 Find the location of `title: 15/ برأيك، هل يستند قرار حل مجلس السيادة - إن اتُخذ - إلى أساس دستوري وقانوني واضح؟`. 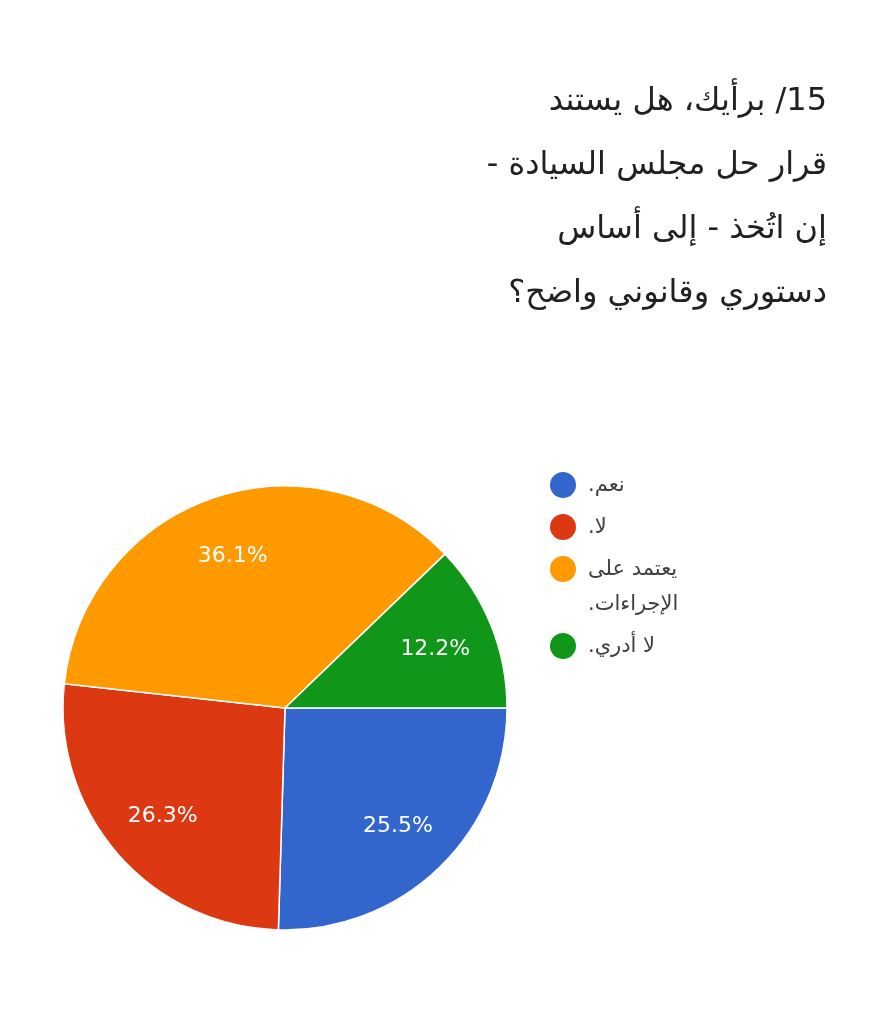

title: 15/ برأيك، هل يستند قرار حل مجلس السيادة - إن اتُخذ - إلى أساس دستوري وقانوني واضح؟ is located at coordinates (656, 194).